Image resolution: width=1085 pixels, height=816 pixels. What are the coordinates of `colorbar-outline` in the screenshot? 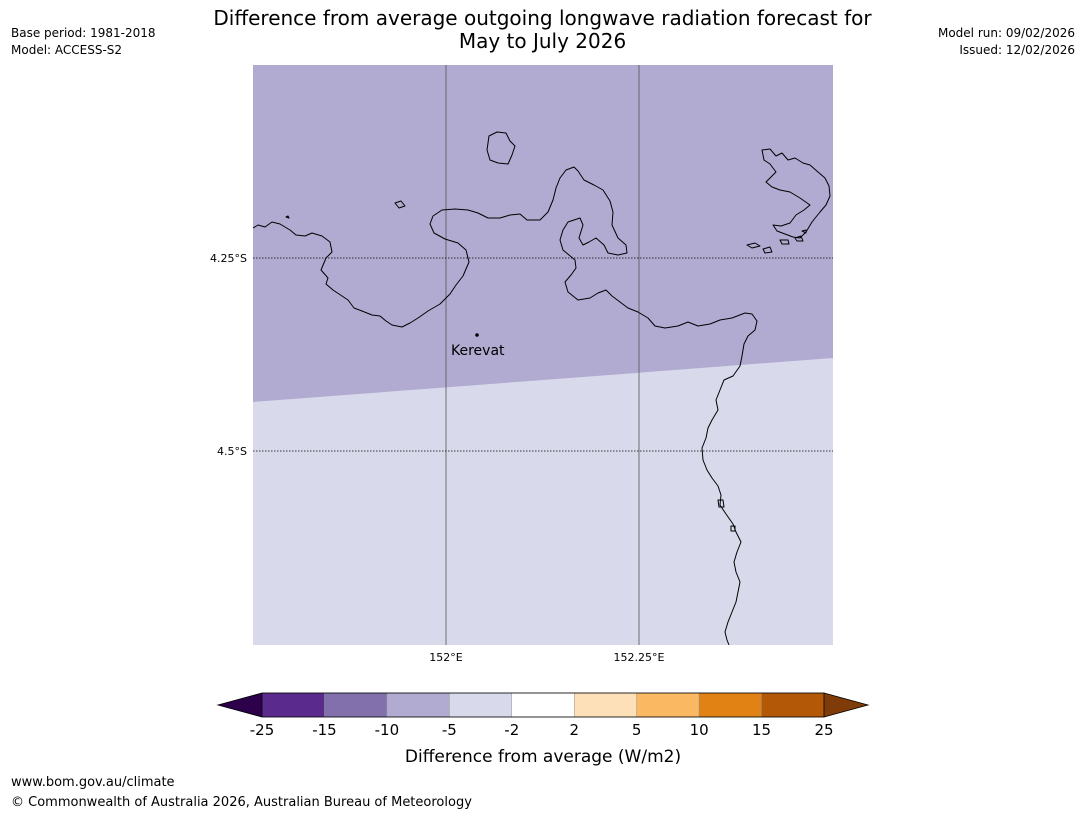 It's located at (543, 705).